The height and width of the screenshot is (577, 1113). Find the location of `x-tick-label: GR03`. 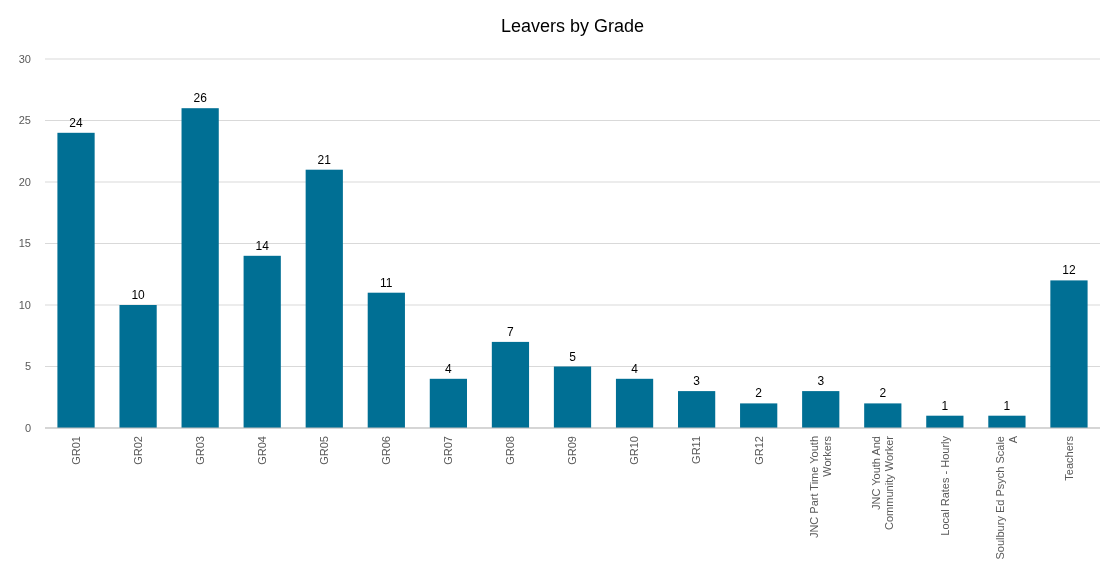

x-tick-label: GR03 is located at coordinates (200, 450).